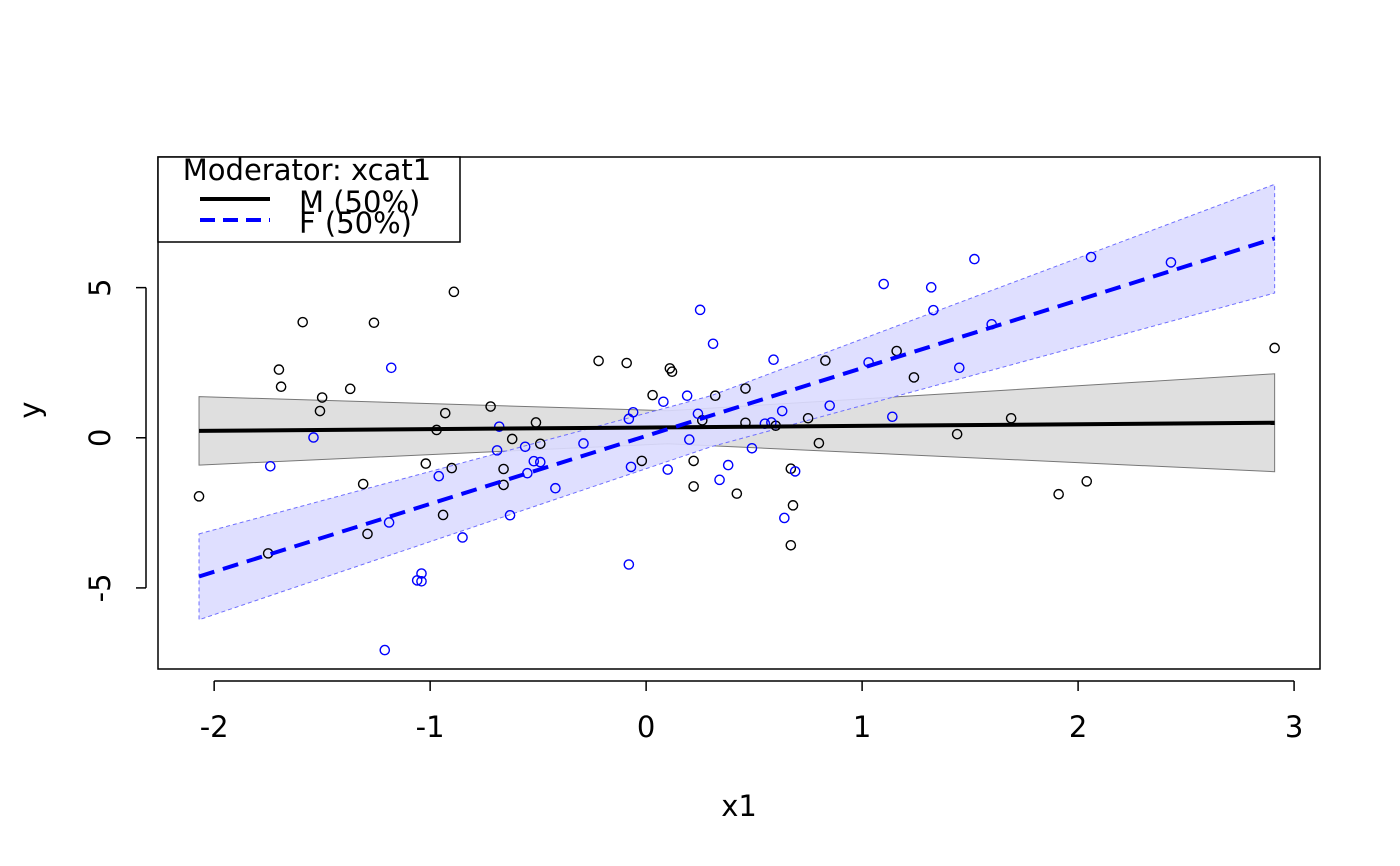 Image resolution: width=1400 pixels, height=866 pixels. Describe the element at coordinates (646, 727) in the screenshot. I see `x-tick-label-2: 0` at that location.